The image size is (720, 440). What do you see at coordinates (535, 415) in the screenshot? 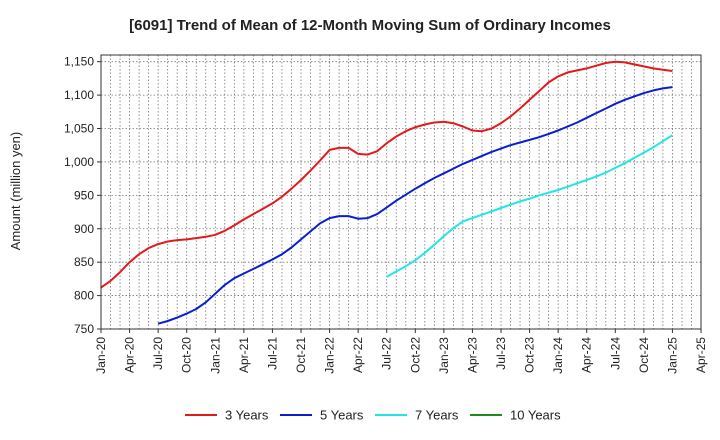
I see `legend-label: 10 Years` at bounding box center [535, 415].